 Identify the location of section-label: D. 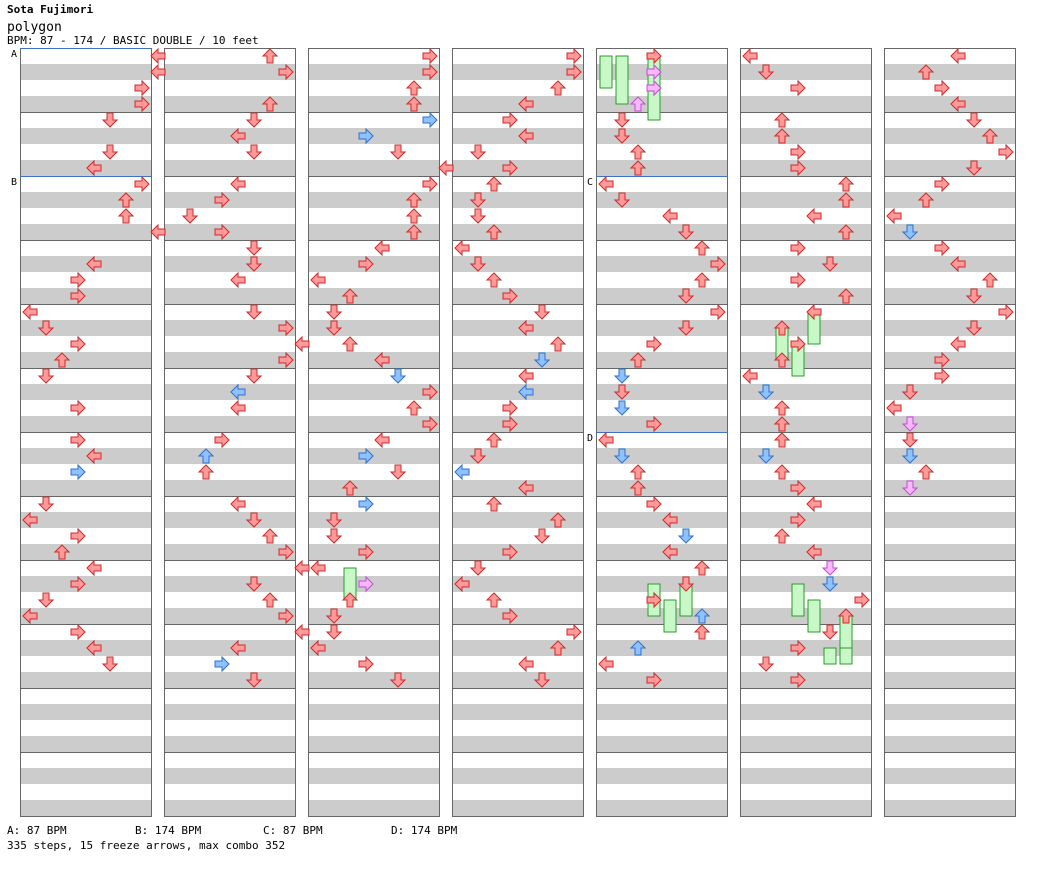
(590, 438).